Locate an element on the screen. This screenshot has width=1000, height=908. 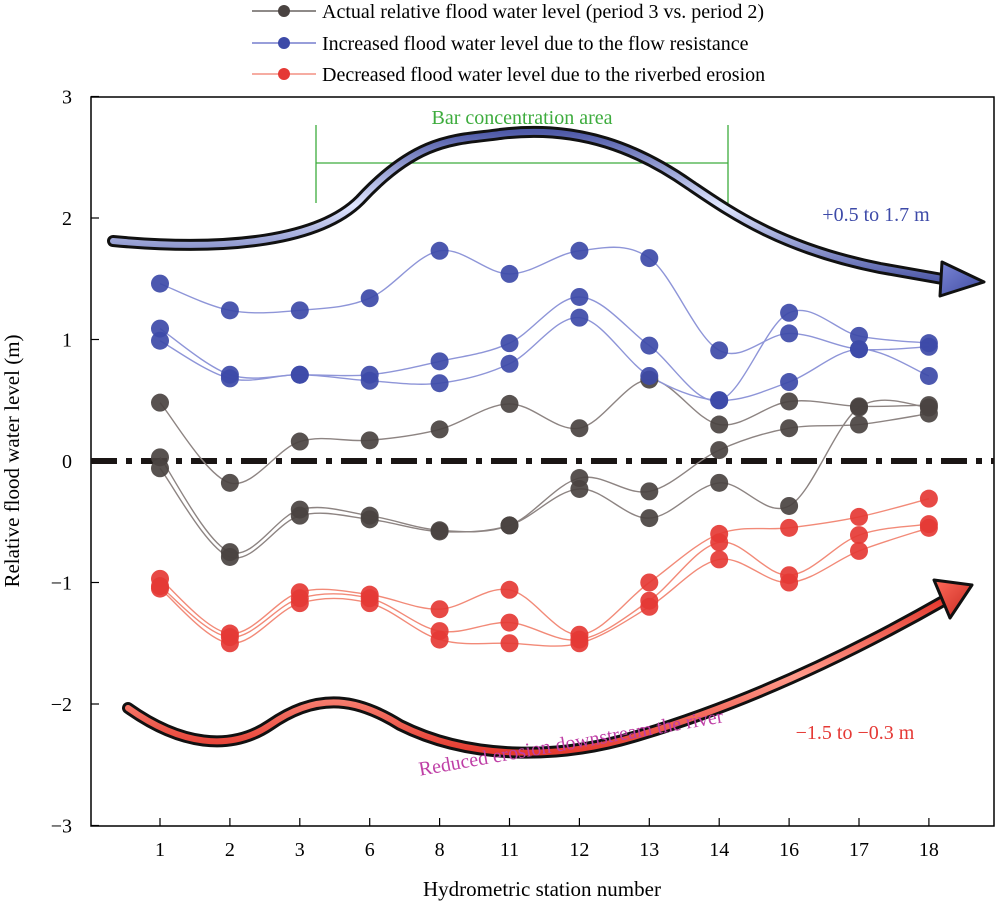
y-tick-label: −2 is located at coordinates (61, 705).